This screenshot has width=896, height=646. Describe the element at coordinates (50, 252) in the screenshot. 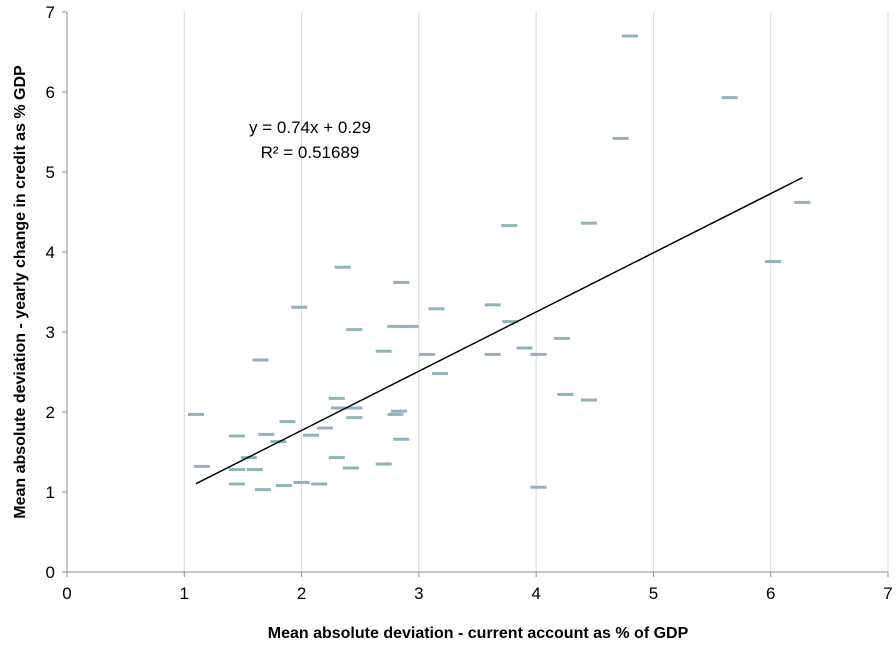

I see `y-tick-label: 4` at that location.